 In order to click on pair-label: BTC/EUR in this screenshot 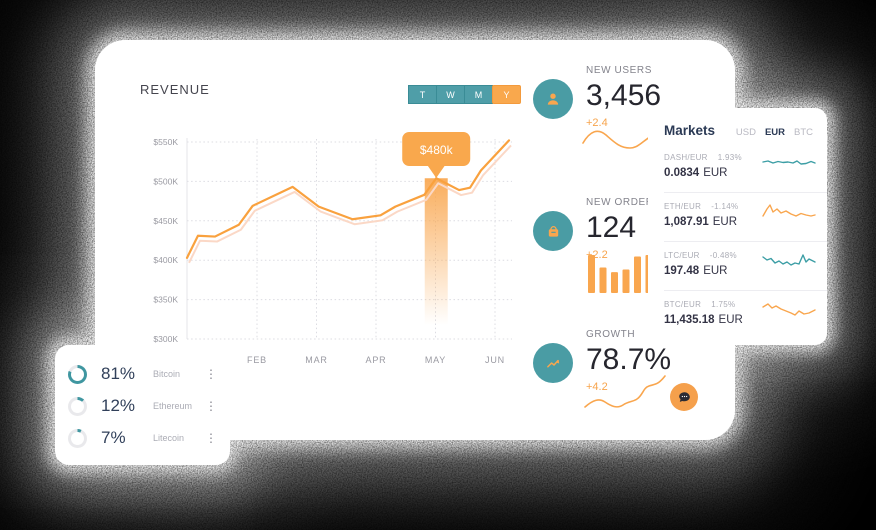, I will do `click(683, 304)`.